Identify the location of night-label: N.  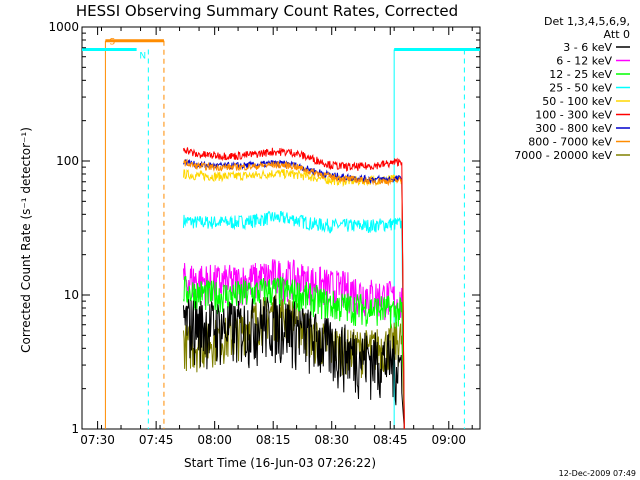
(142, 56).